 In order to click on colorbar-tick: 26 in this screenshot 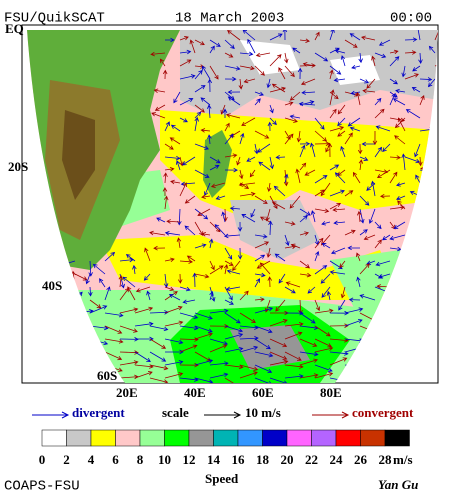, I will do `click(361, 459)`.